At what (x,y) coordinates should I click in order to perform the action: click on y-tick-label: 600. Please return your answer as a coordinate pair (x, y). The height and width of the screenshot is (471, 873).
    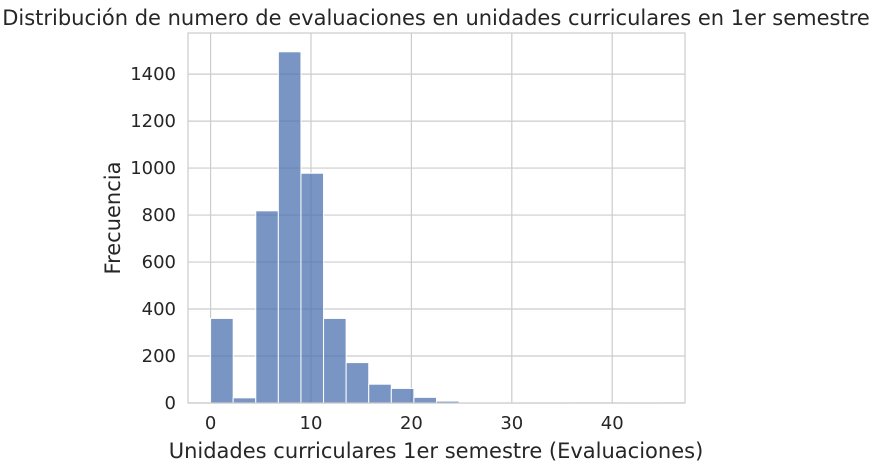
    Looking at the image, I should click on (159, 262).